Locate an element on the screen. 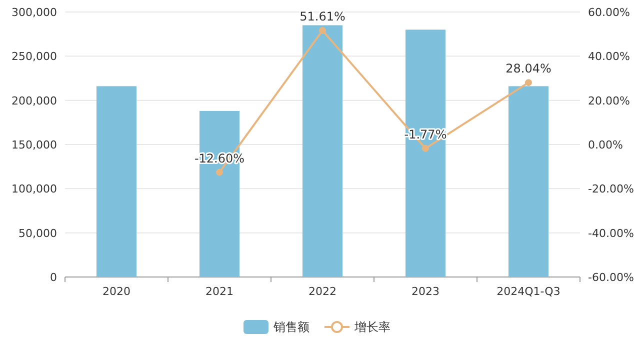 The width and height of the screenshot is (634, 341). y-tick-label: 200,000 is located at coordinates (34, 101).